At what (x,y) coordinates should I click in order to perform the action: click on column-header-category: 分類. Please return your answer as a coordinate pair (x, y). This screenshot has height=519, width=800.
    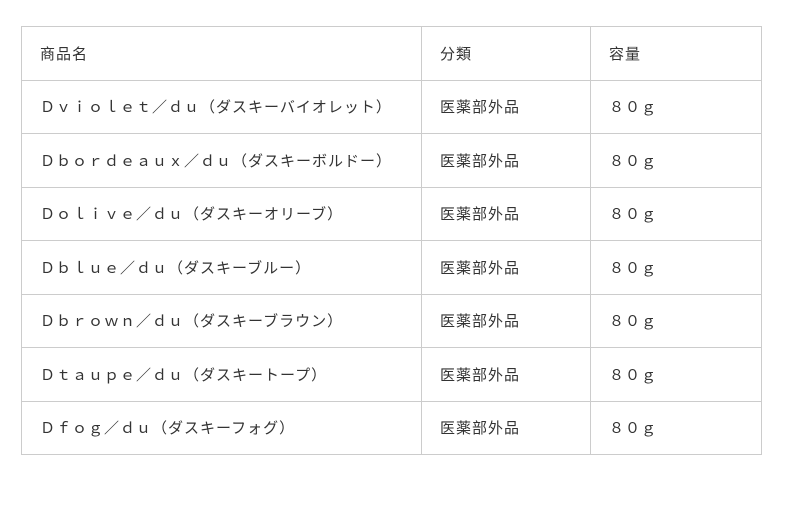
    Looking at the image, I should click on (506, 53).